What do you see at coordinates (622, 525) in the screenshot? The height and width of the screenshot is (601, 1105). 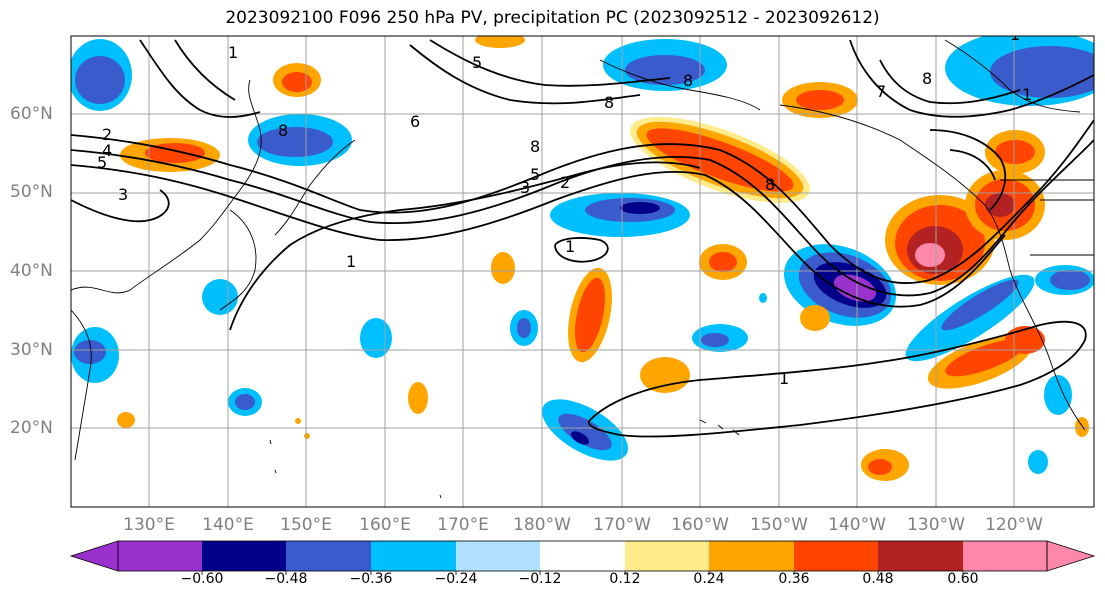 I see `lon-label: 170°W` at bounding box center [622, 525].